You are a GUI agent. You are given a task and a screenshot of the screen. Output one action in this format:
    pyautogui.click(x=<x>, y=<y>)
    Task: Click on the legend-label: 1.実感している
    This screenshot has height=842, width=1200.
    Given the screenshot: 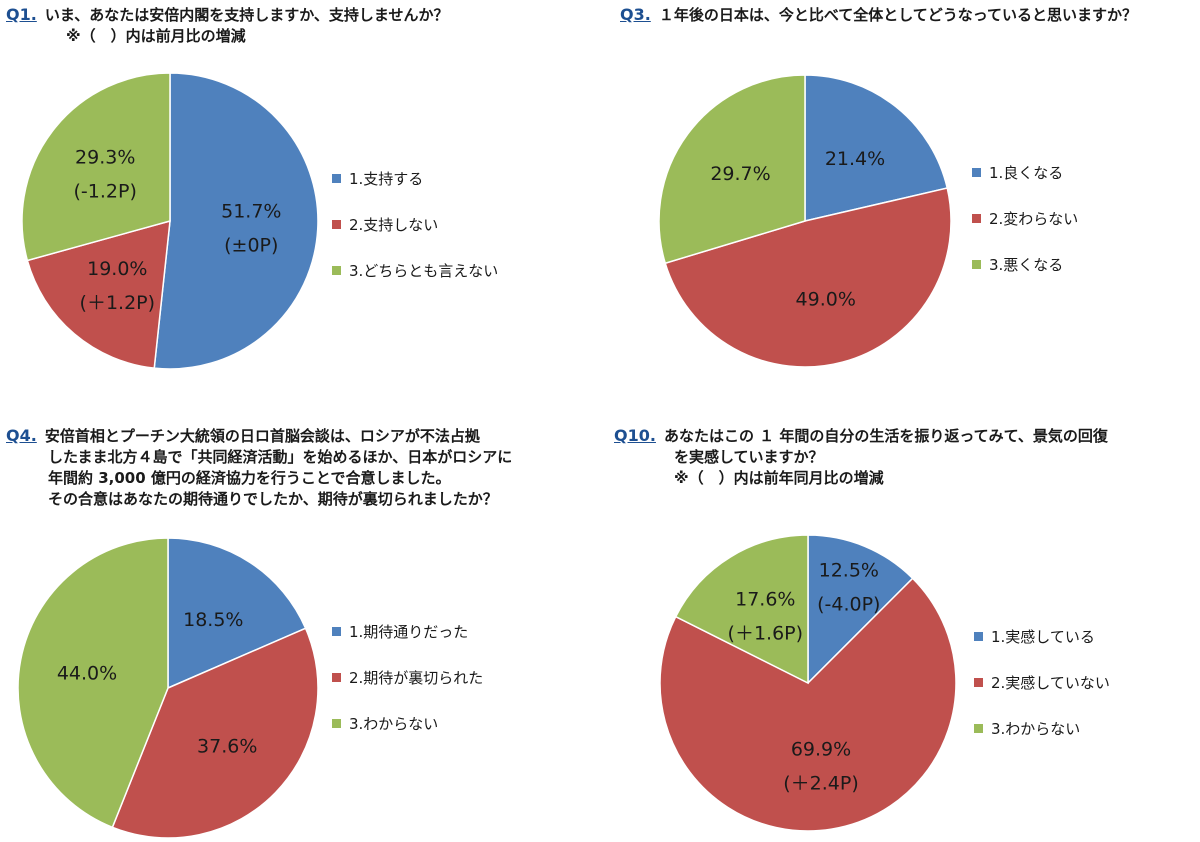 What is the action you would take?
    pyautogui.click(x=1043, y=636)
    